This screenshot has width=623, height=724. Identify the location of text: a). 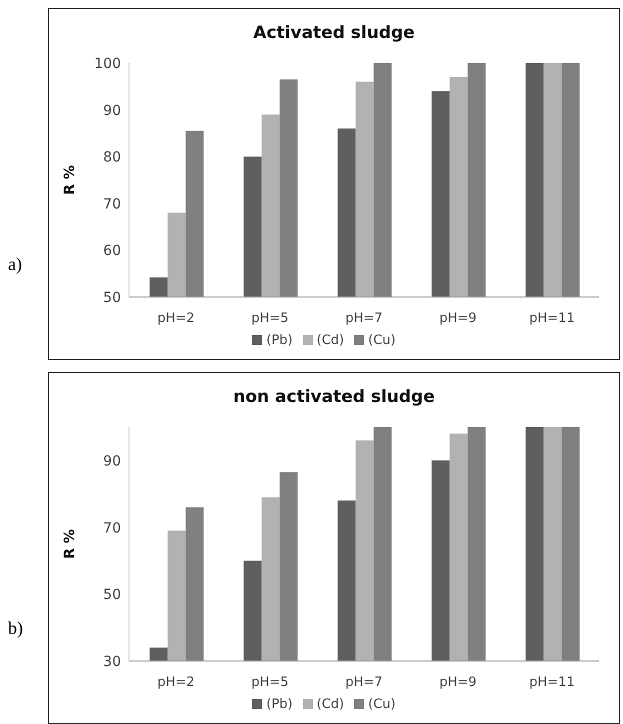
(15, 264).